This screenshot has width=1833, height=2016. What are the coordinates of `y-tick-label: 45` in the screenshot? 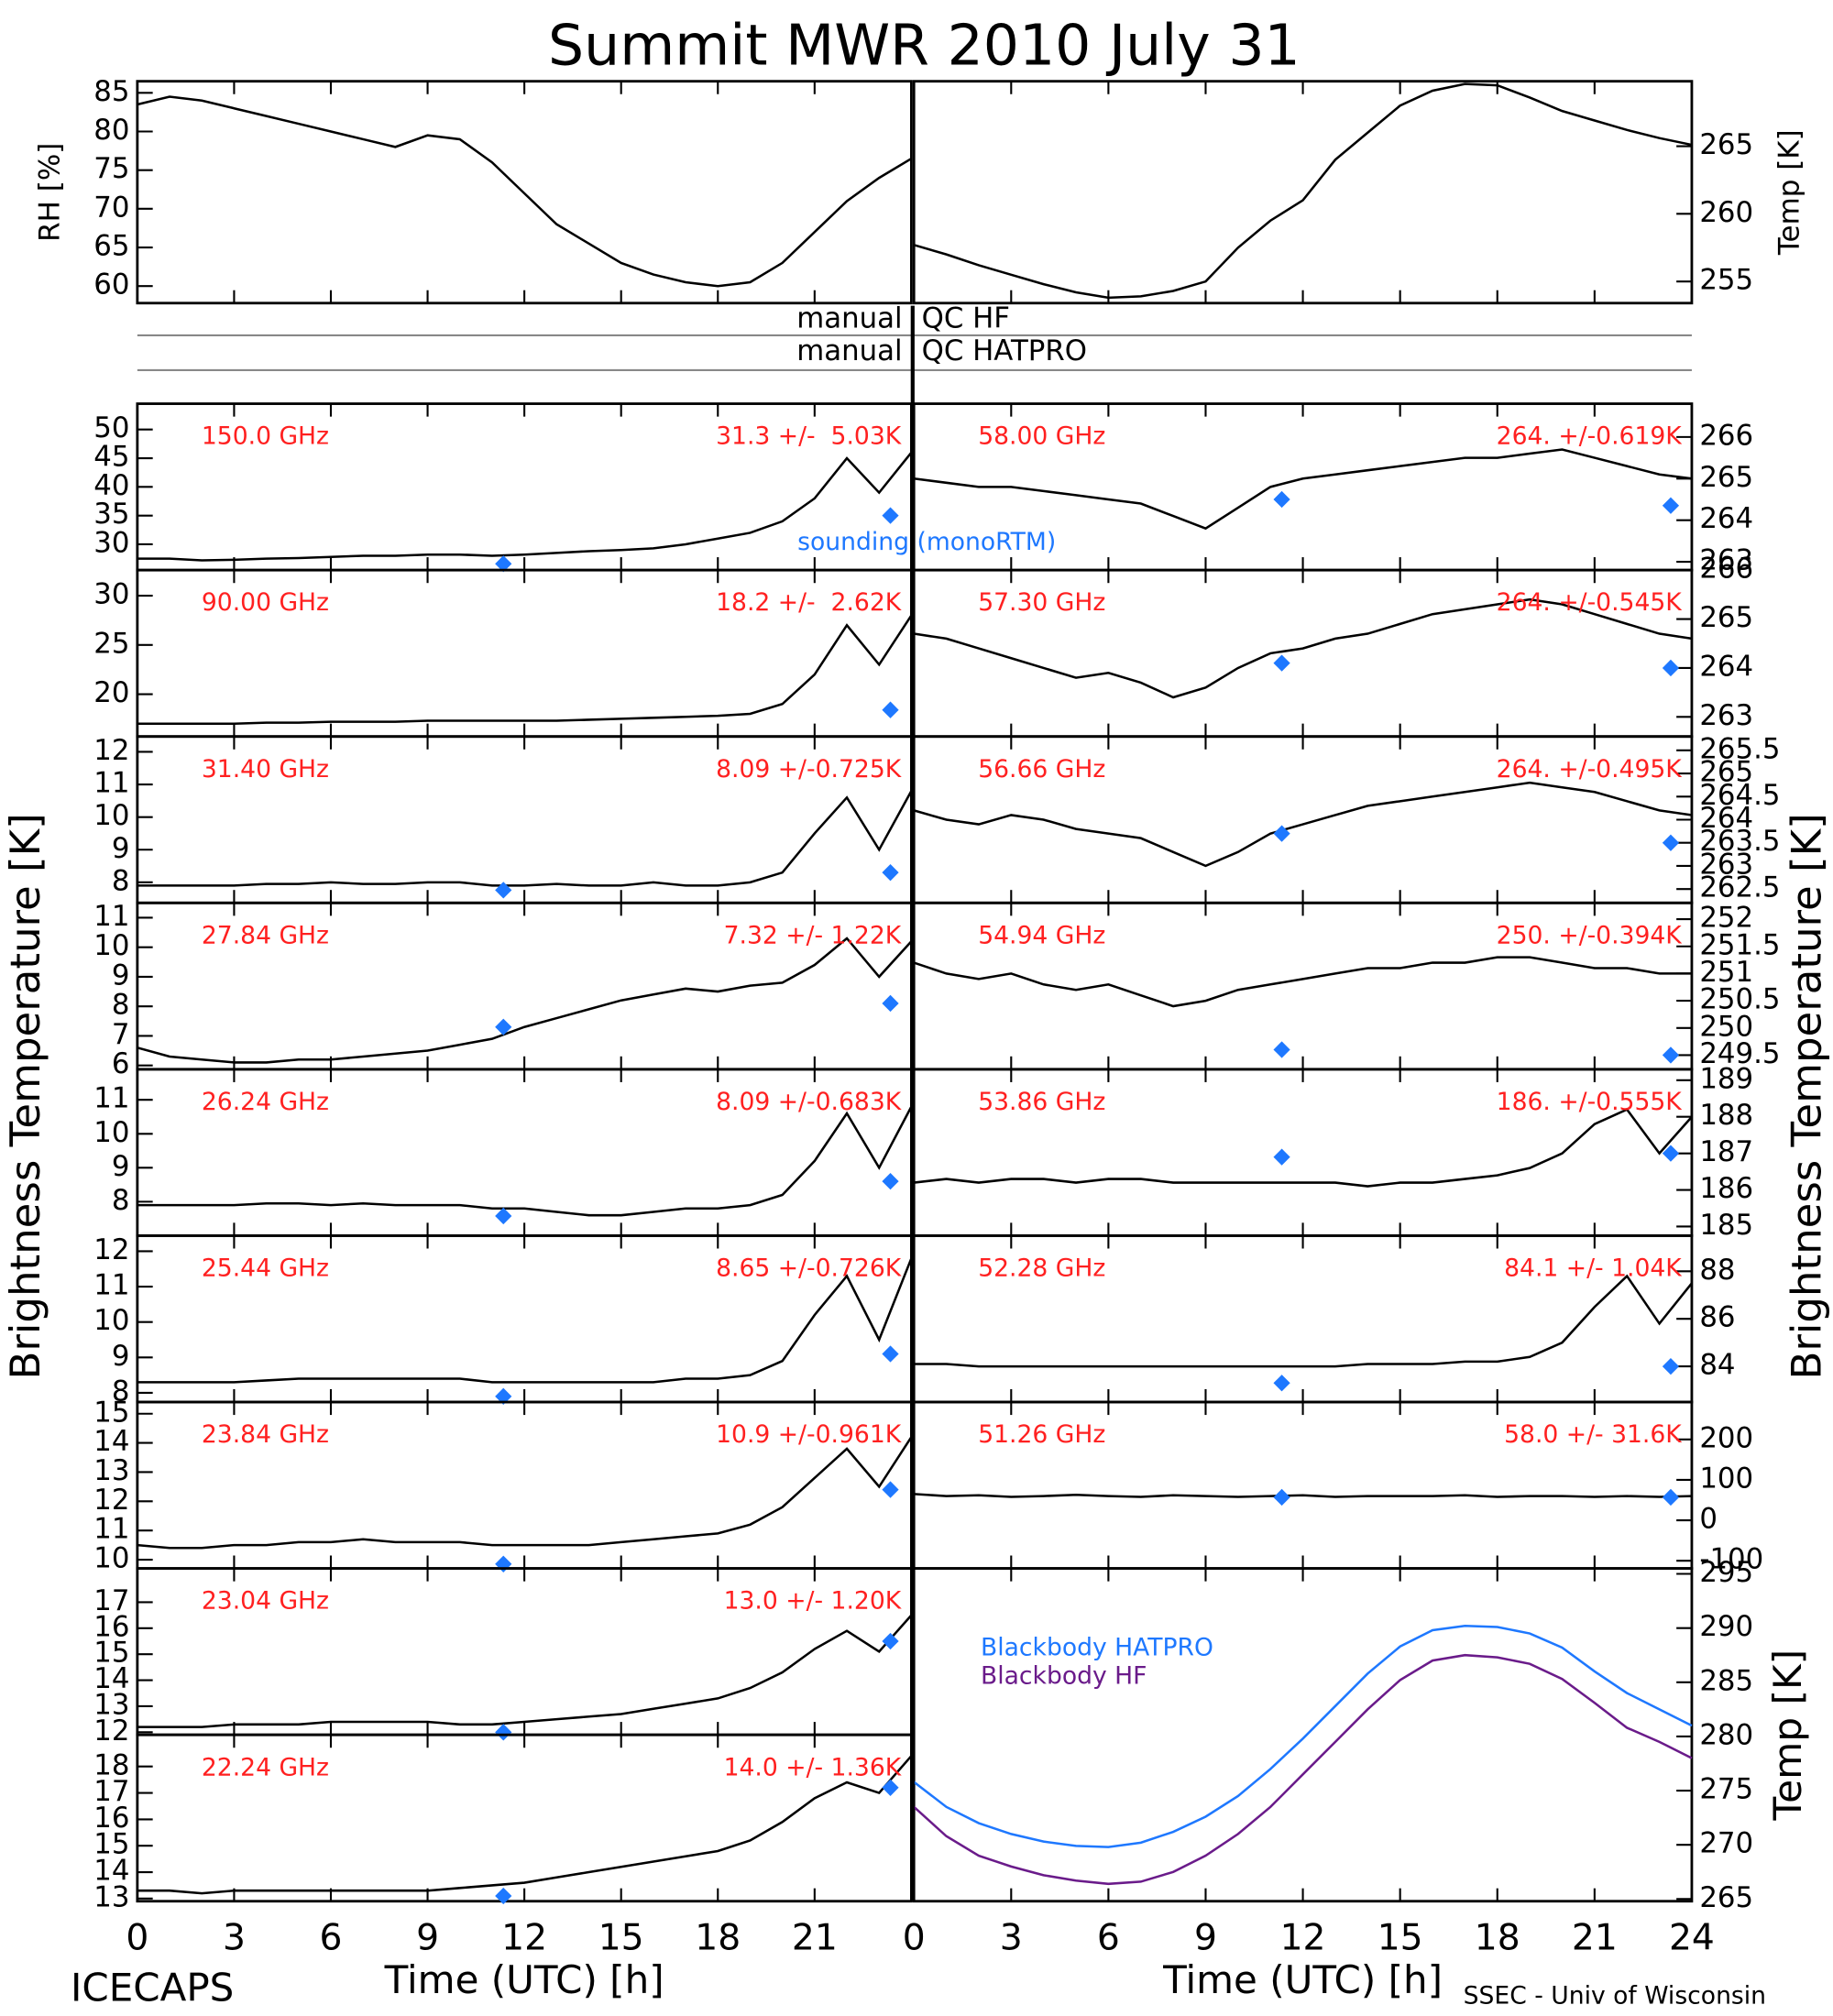 It's located at (111, 456).